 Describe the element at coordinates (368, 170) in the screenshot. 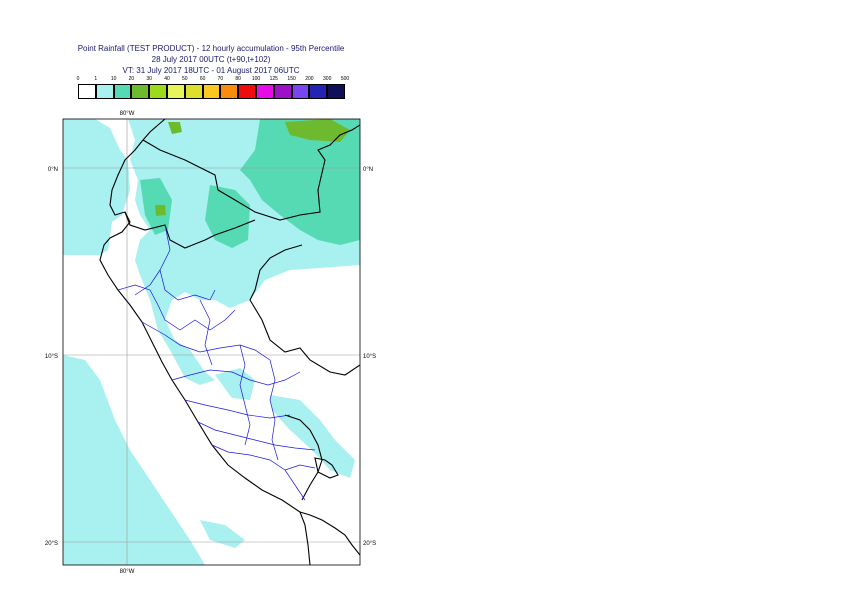

I see `lat-label-0-right: 0°N` at that location.